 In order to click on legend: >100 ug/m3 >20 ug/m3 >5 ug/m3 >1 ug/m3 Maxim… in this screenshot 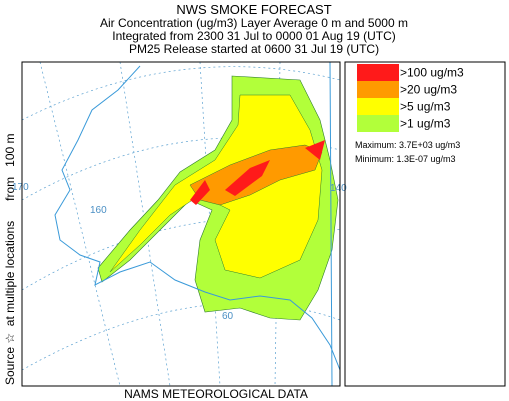, I will do `click(409, 114)`.